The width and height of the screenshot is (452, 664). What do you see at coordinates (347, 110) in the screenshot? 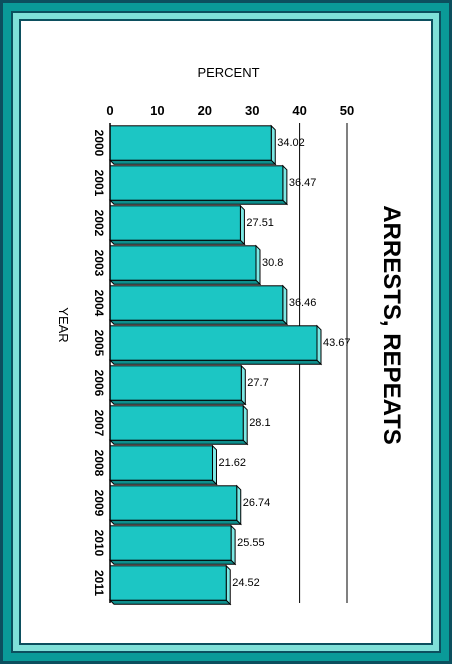
I see `y-tick-50: 50` at bounding box center [347, 110].